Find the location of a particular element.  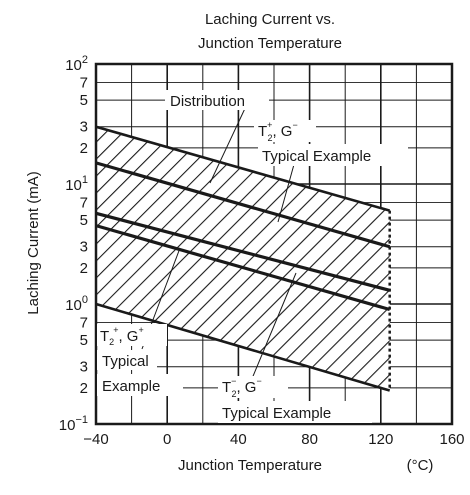

y-axis-label: Laching Current (mA) is located at coordinates (33, 242).